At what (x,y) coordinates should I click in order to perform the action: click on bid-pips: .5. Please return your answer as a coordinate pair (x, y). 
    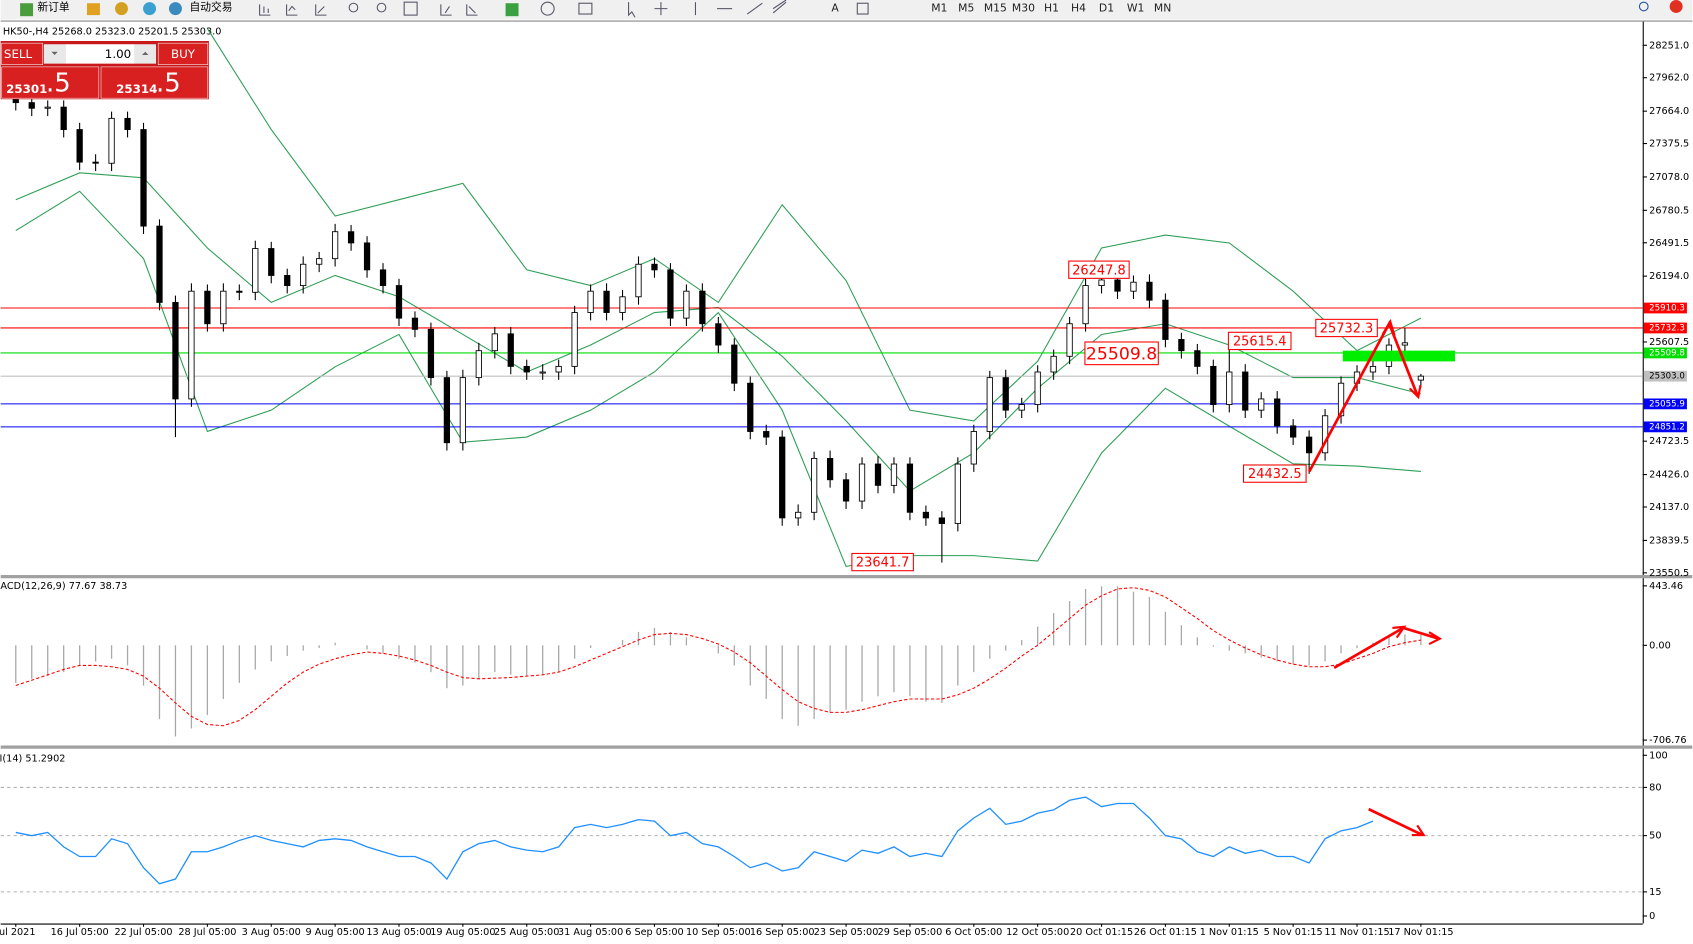
    Looking at the image, I should click on (58, 84).